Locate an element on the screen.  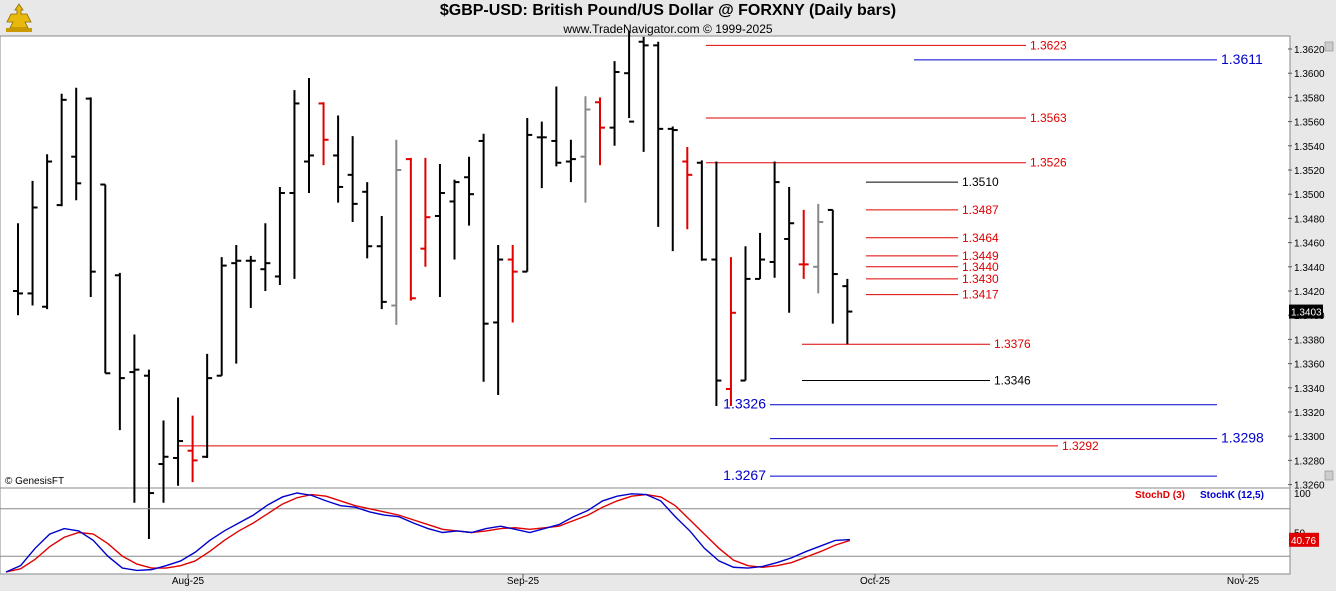
chart-subtitle: www.TradeNavigator.com © 1999-2025 is located at coordinates (668, 29).